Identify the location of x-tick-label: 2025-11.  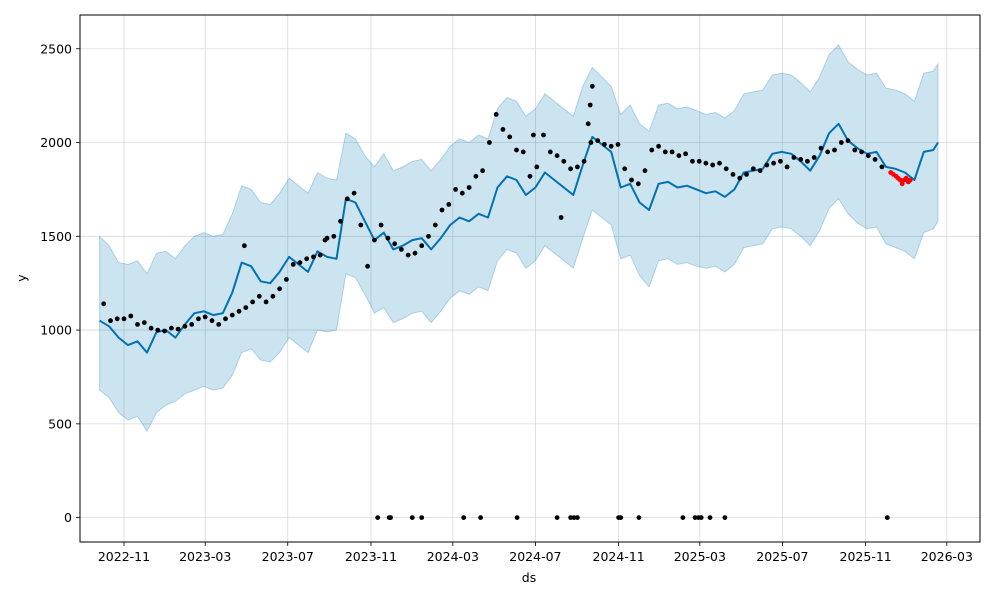
(866, 556).